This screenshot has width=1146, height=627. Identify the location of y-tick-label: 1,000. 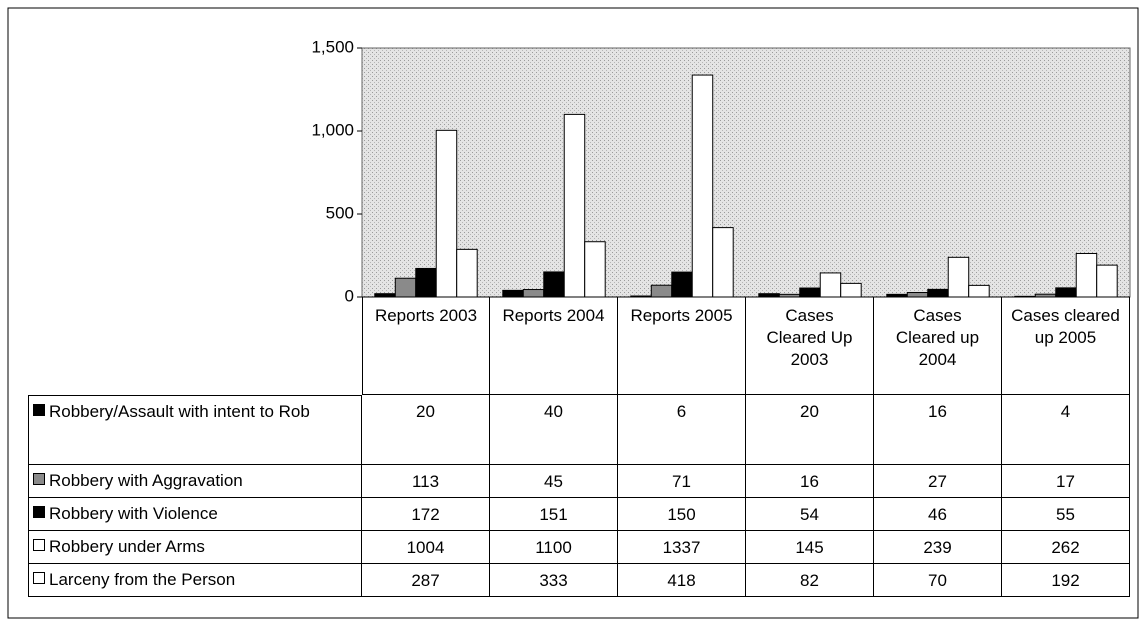
(332, 129).